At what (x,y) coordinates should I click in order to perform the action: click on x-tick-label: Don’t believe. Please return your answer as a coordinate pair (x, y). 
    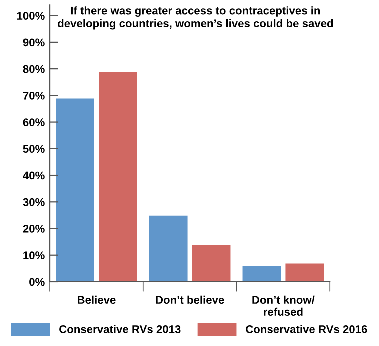
    Looking at the image, I should click on (190, 300).